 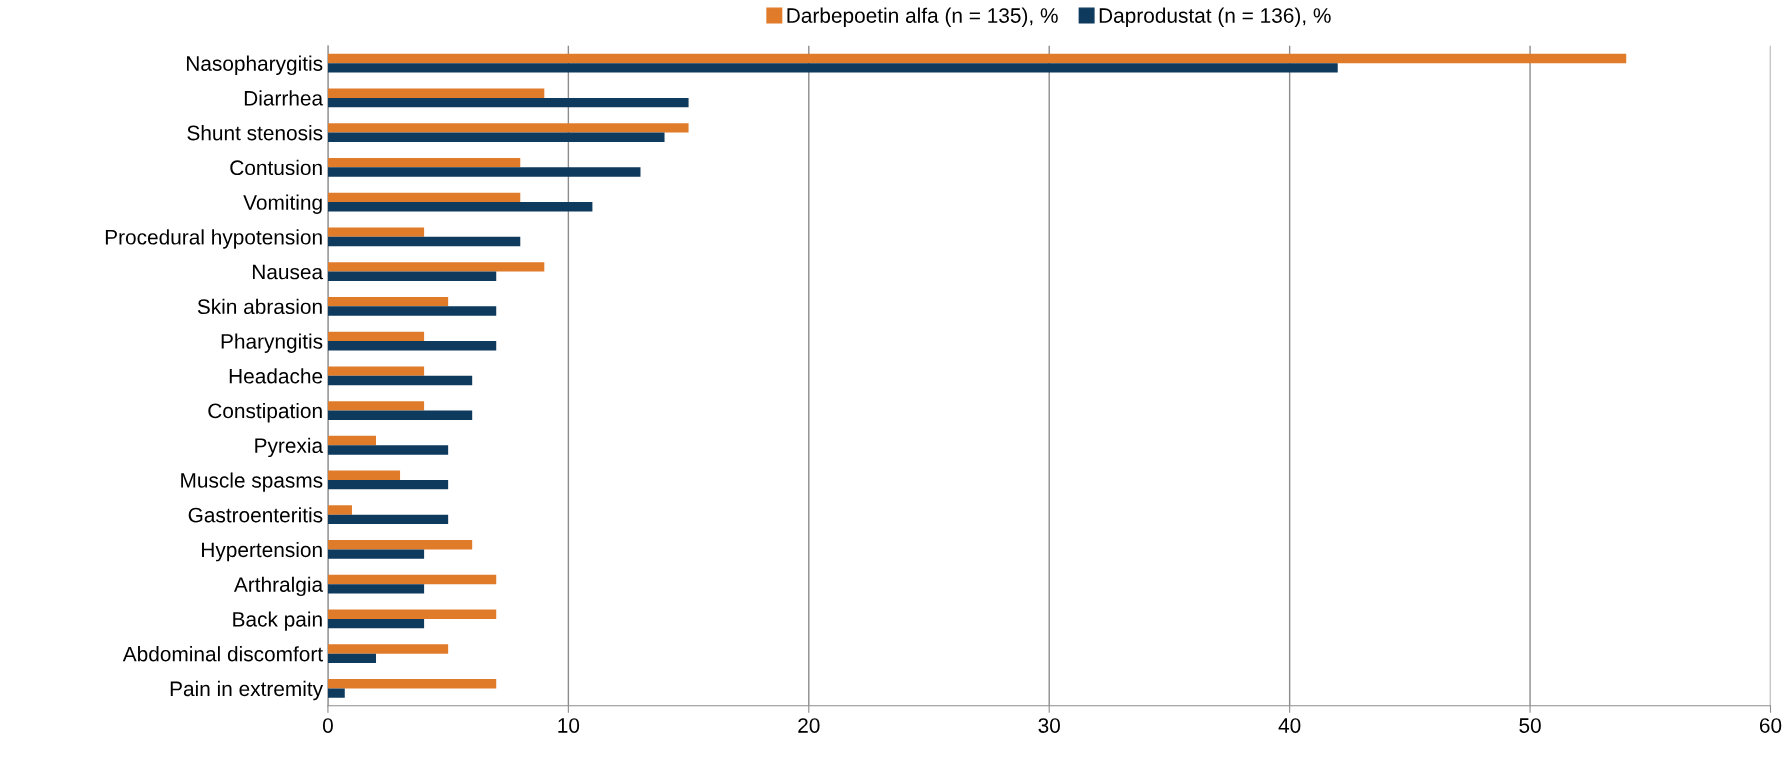 What do you see at coordinates (254, 65) in the screenshot?
I see `y-tick-label: Nasopharygitis` at bounding box center [254, 65].